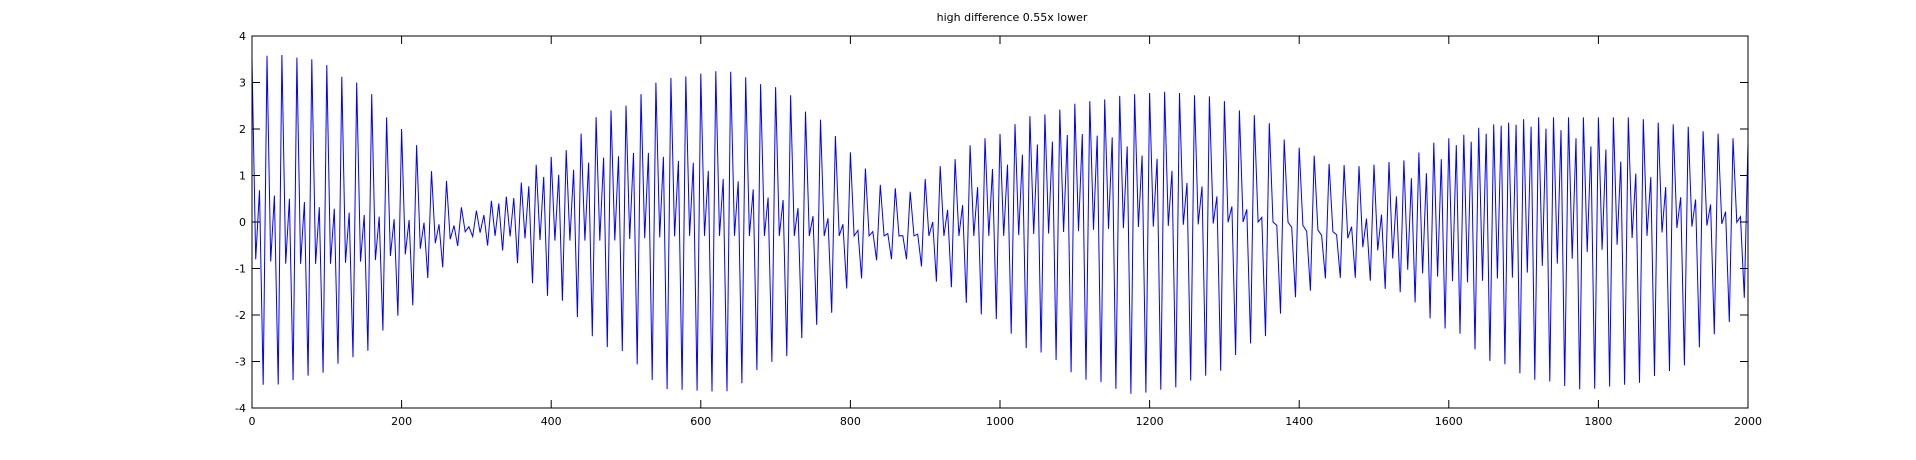 This screenshot has height=460, width=1916. What do you see at coordinates (240, 408) in the screenshot?
I see `y-tick-label: -4` at bounding box center [240, 408].